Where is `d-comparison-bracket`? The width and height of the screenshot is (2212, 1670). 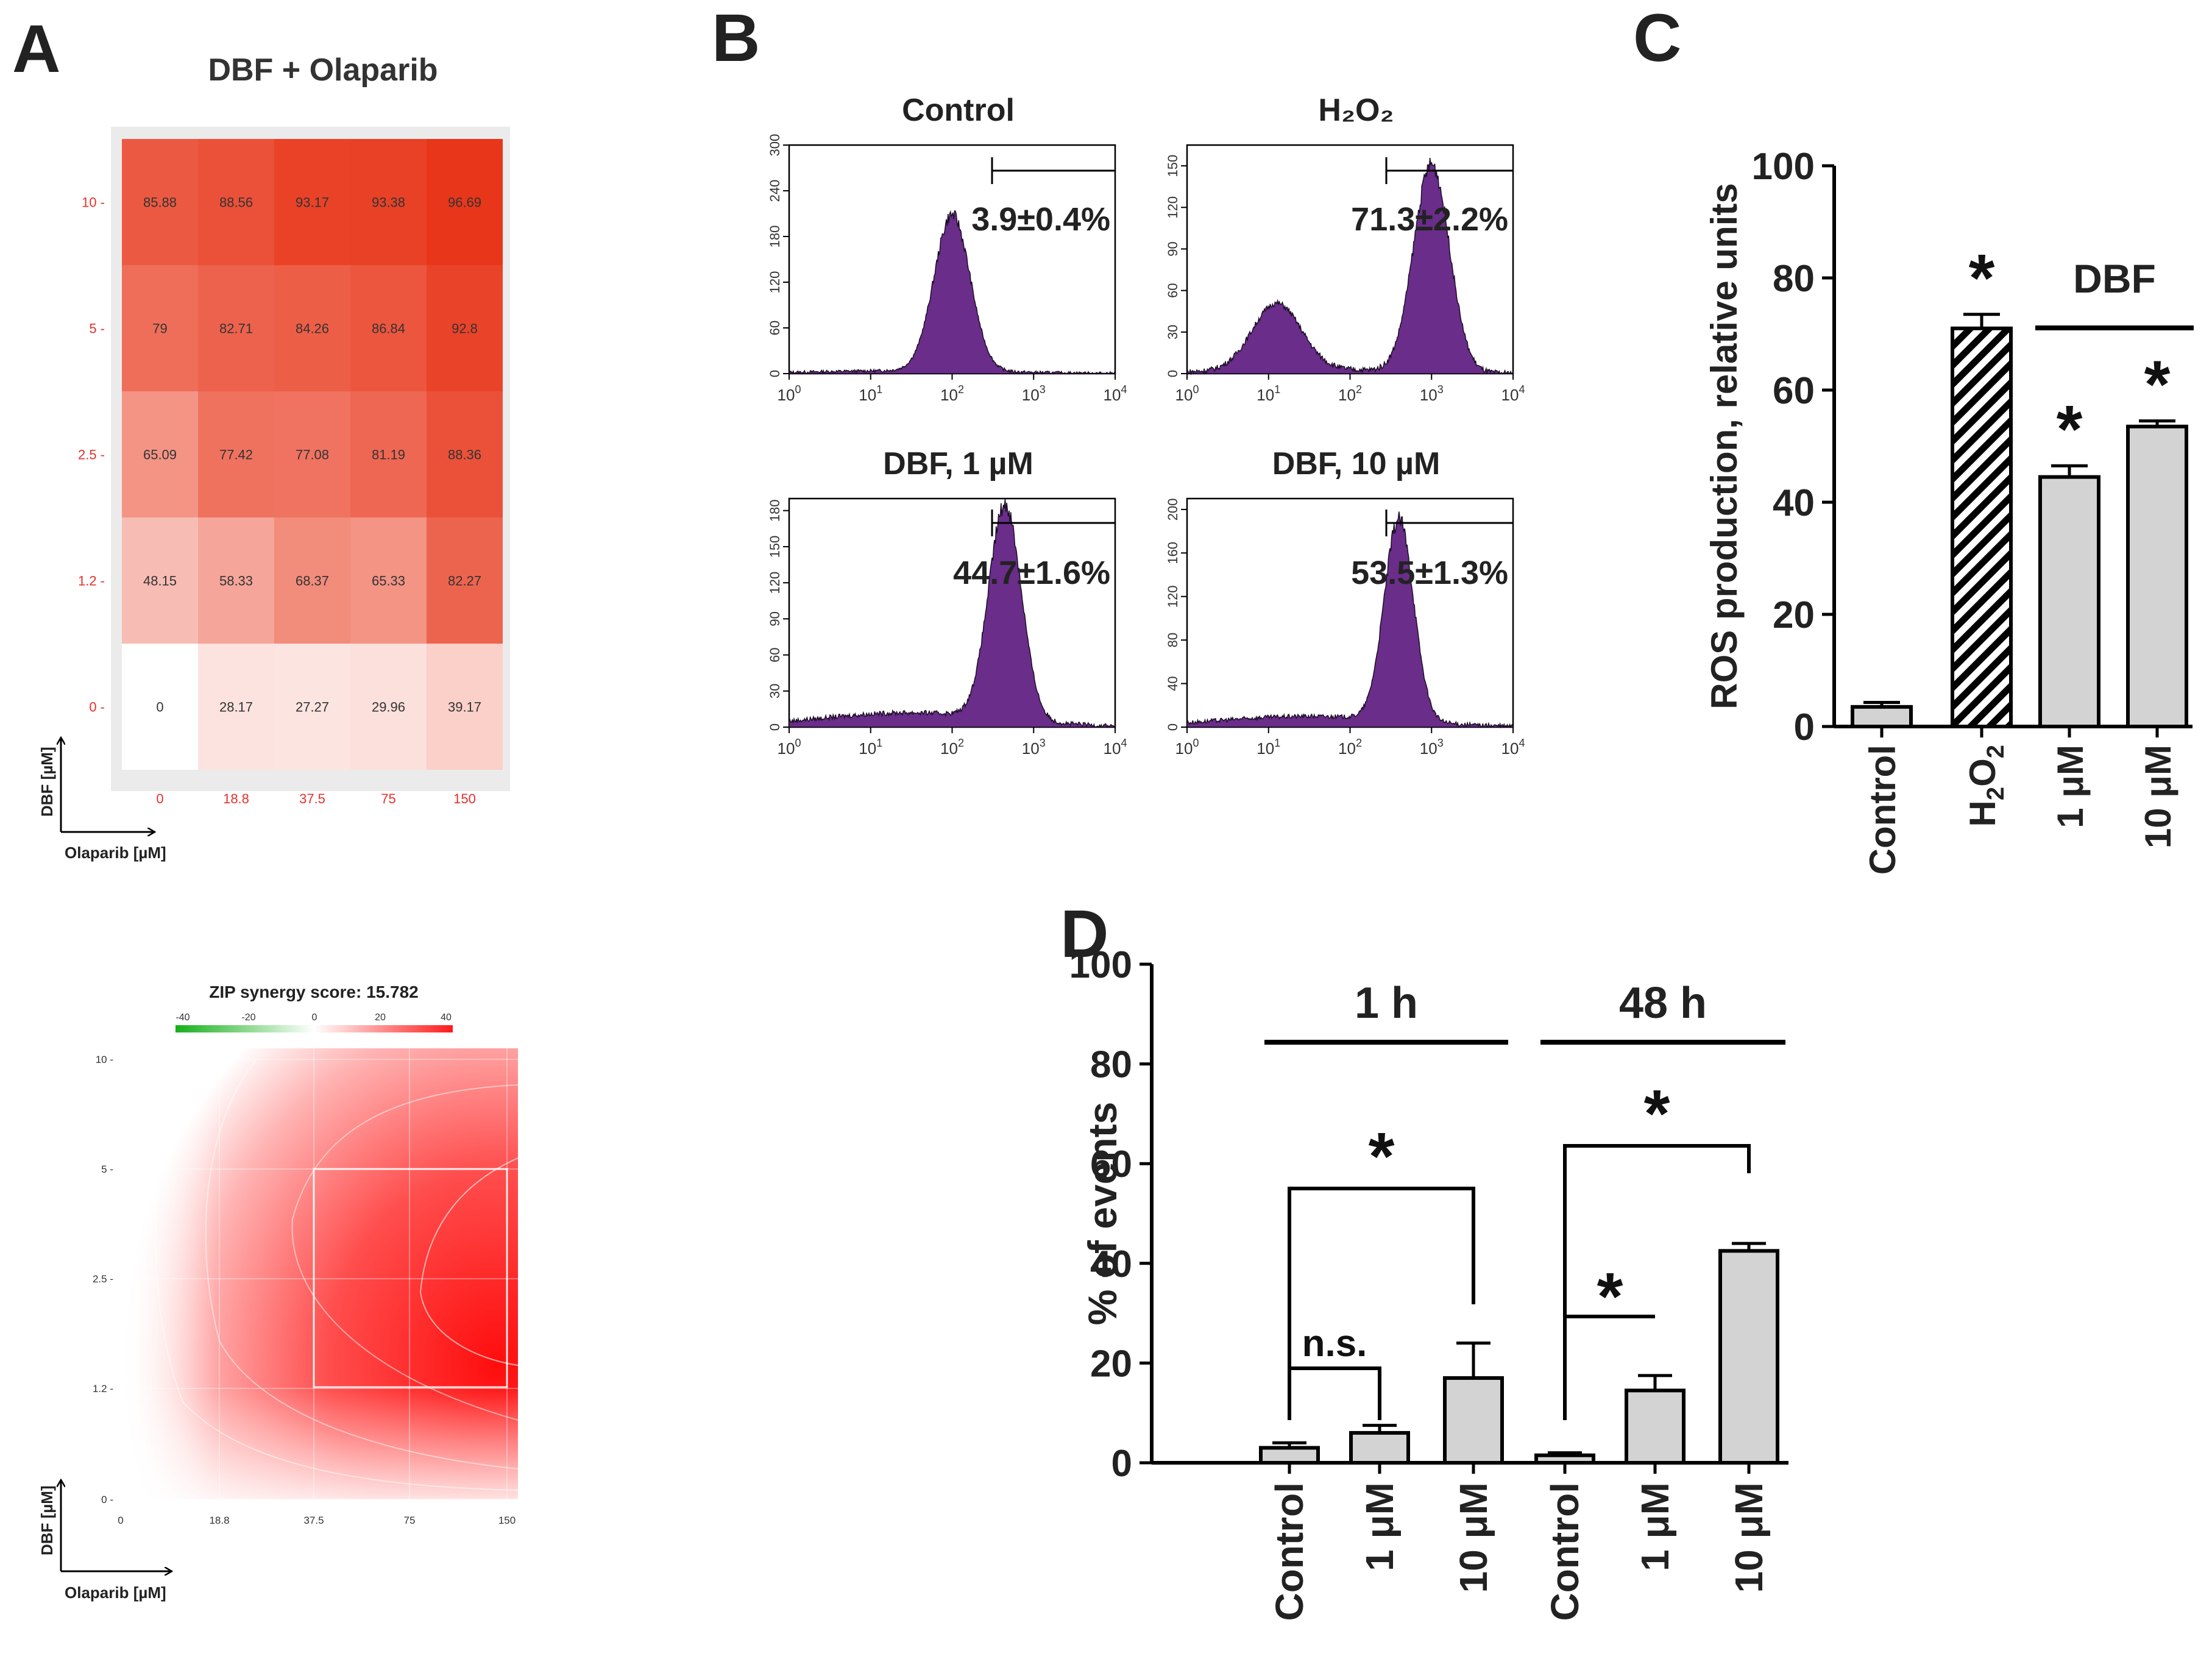 d-comparison-bracket is located at coordinates (1381, 1294).